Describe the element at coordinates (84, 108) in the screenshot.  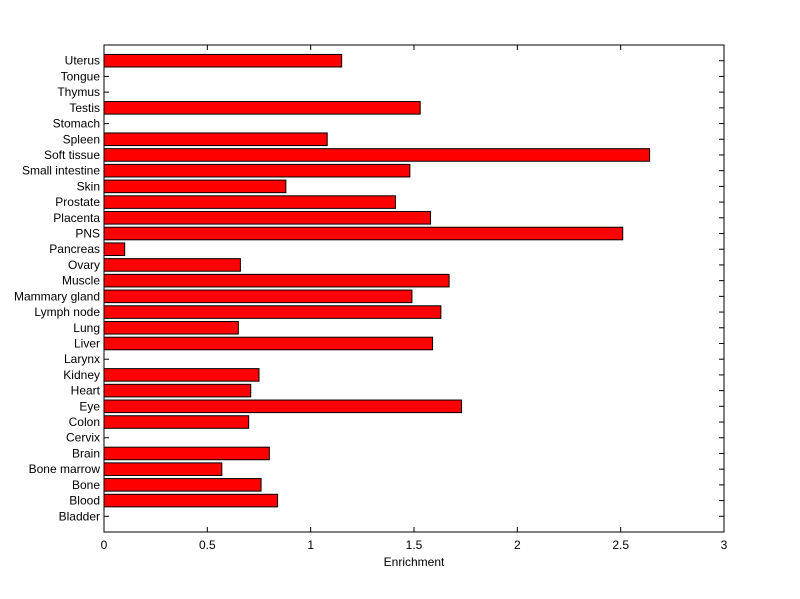
I see `y-tick-label: Testis` at that location.